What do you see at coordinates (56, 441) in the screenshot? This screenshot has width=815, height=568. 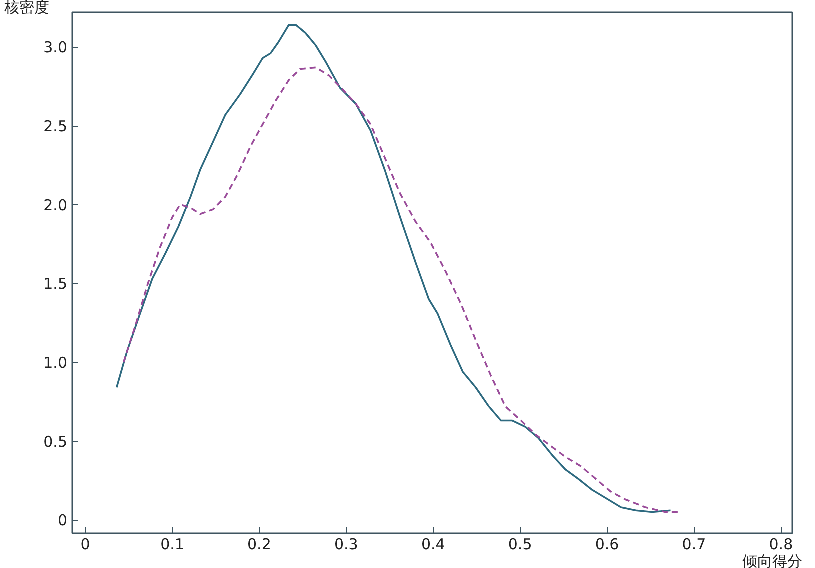 I see `y-tick-label: 0.5` at bounding box center [56, 441].